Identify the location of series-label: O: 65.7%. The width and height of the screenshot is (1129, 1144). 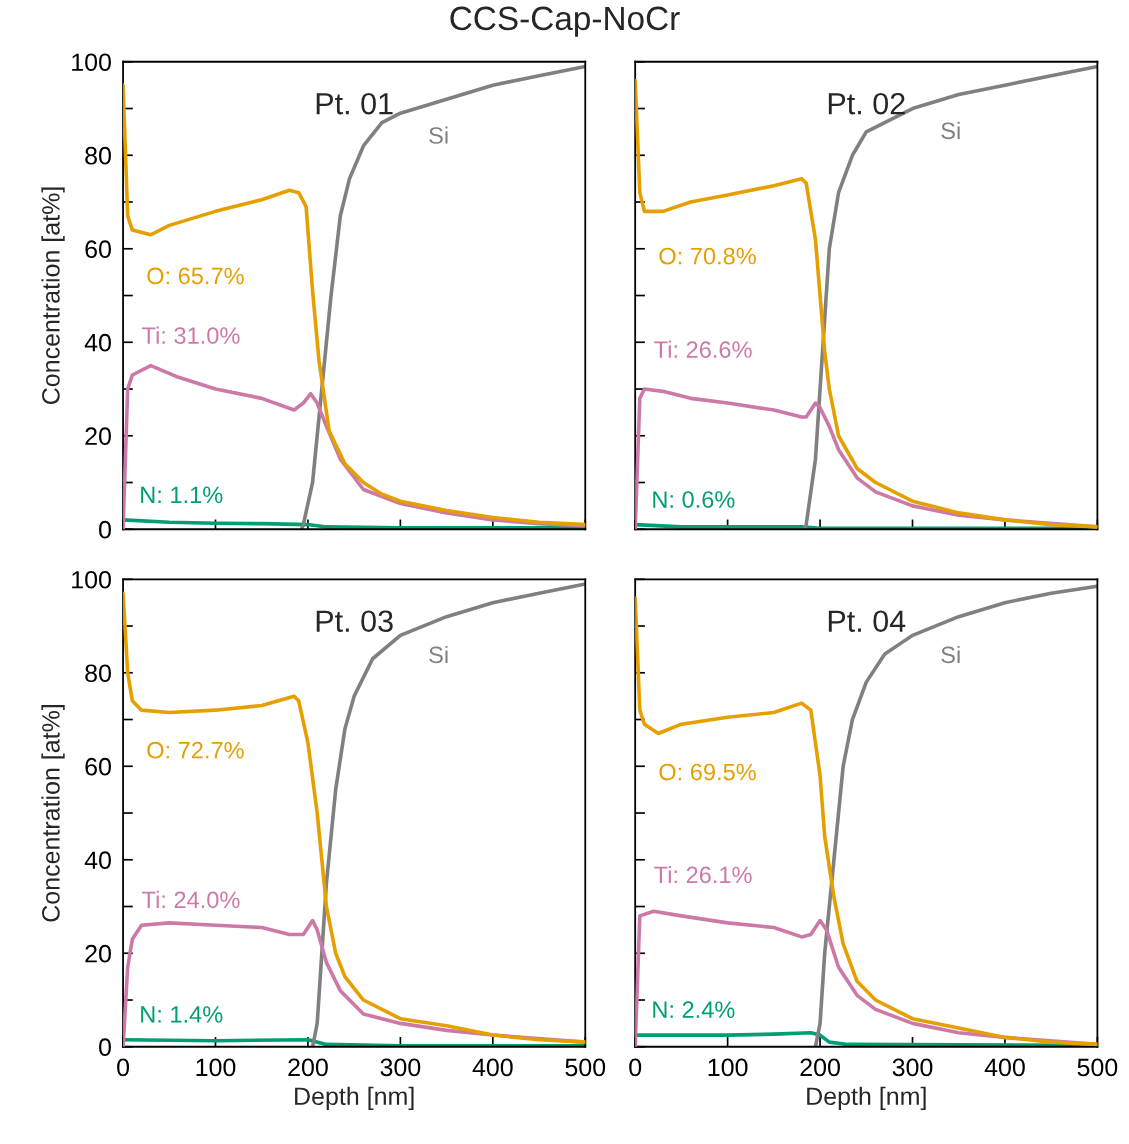
(195, 276).